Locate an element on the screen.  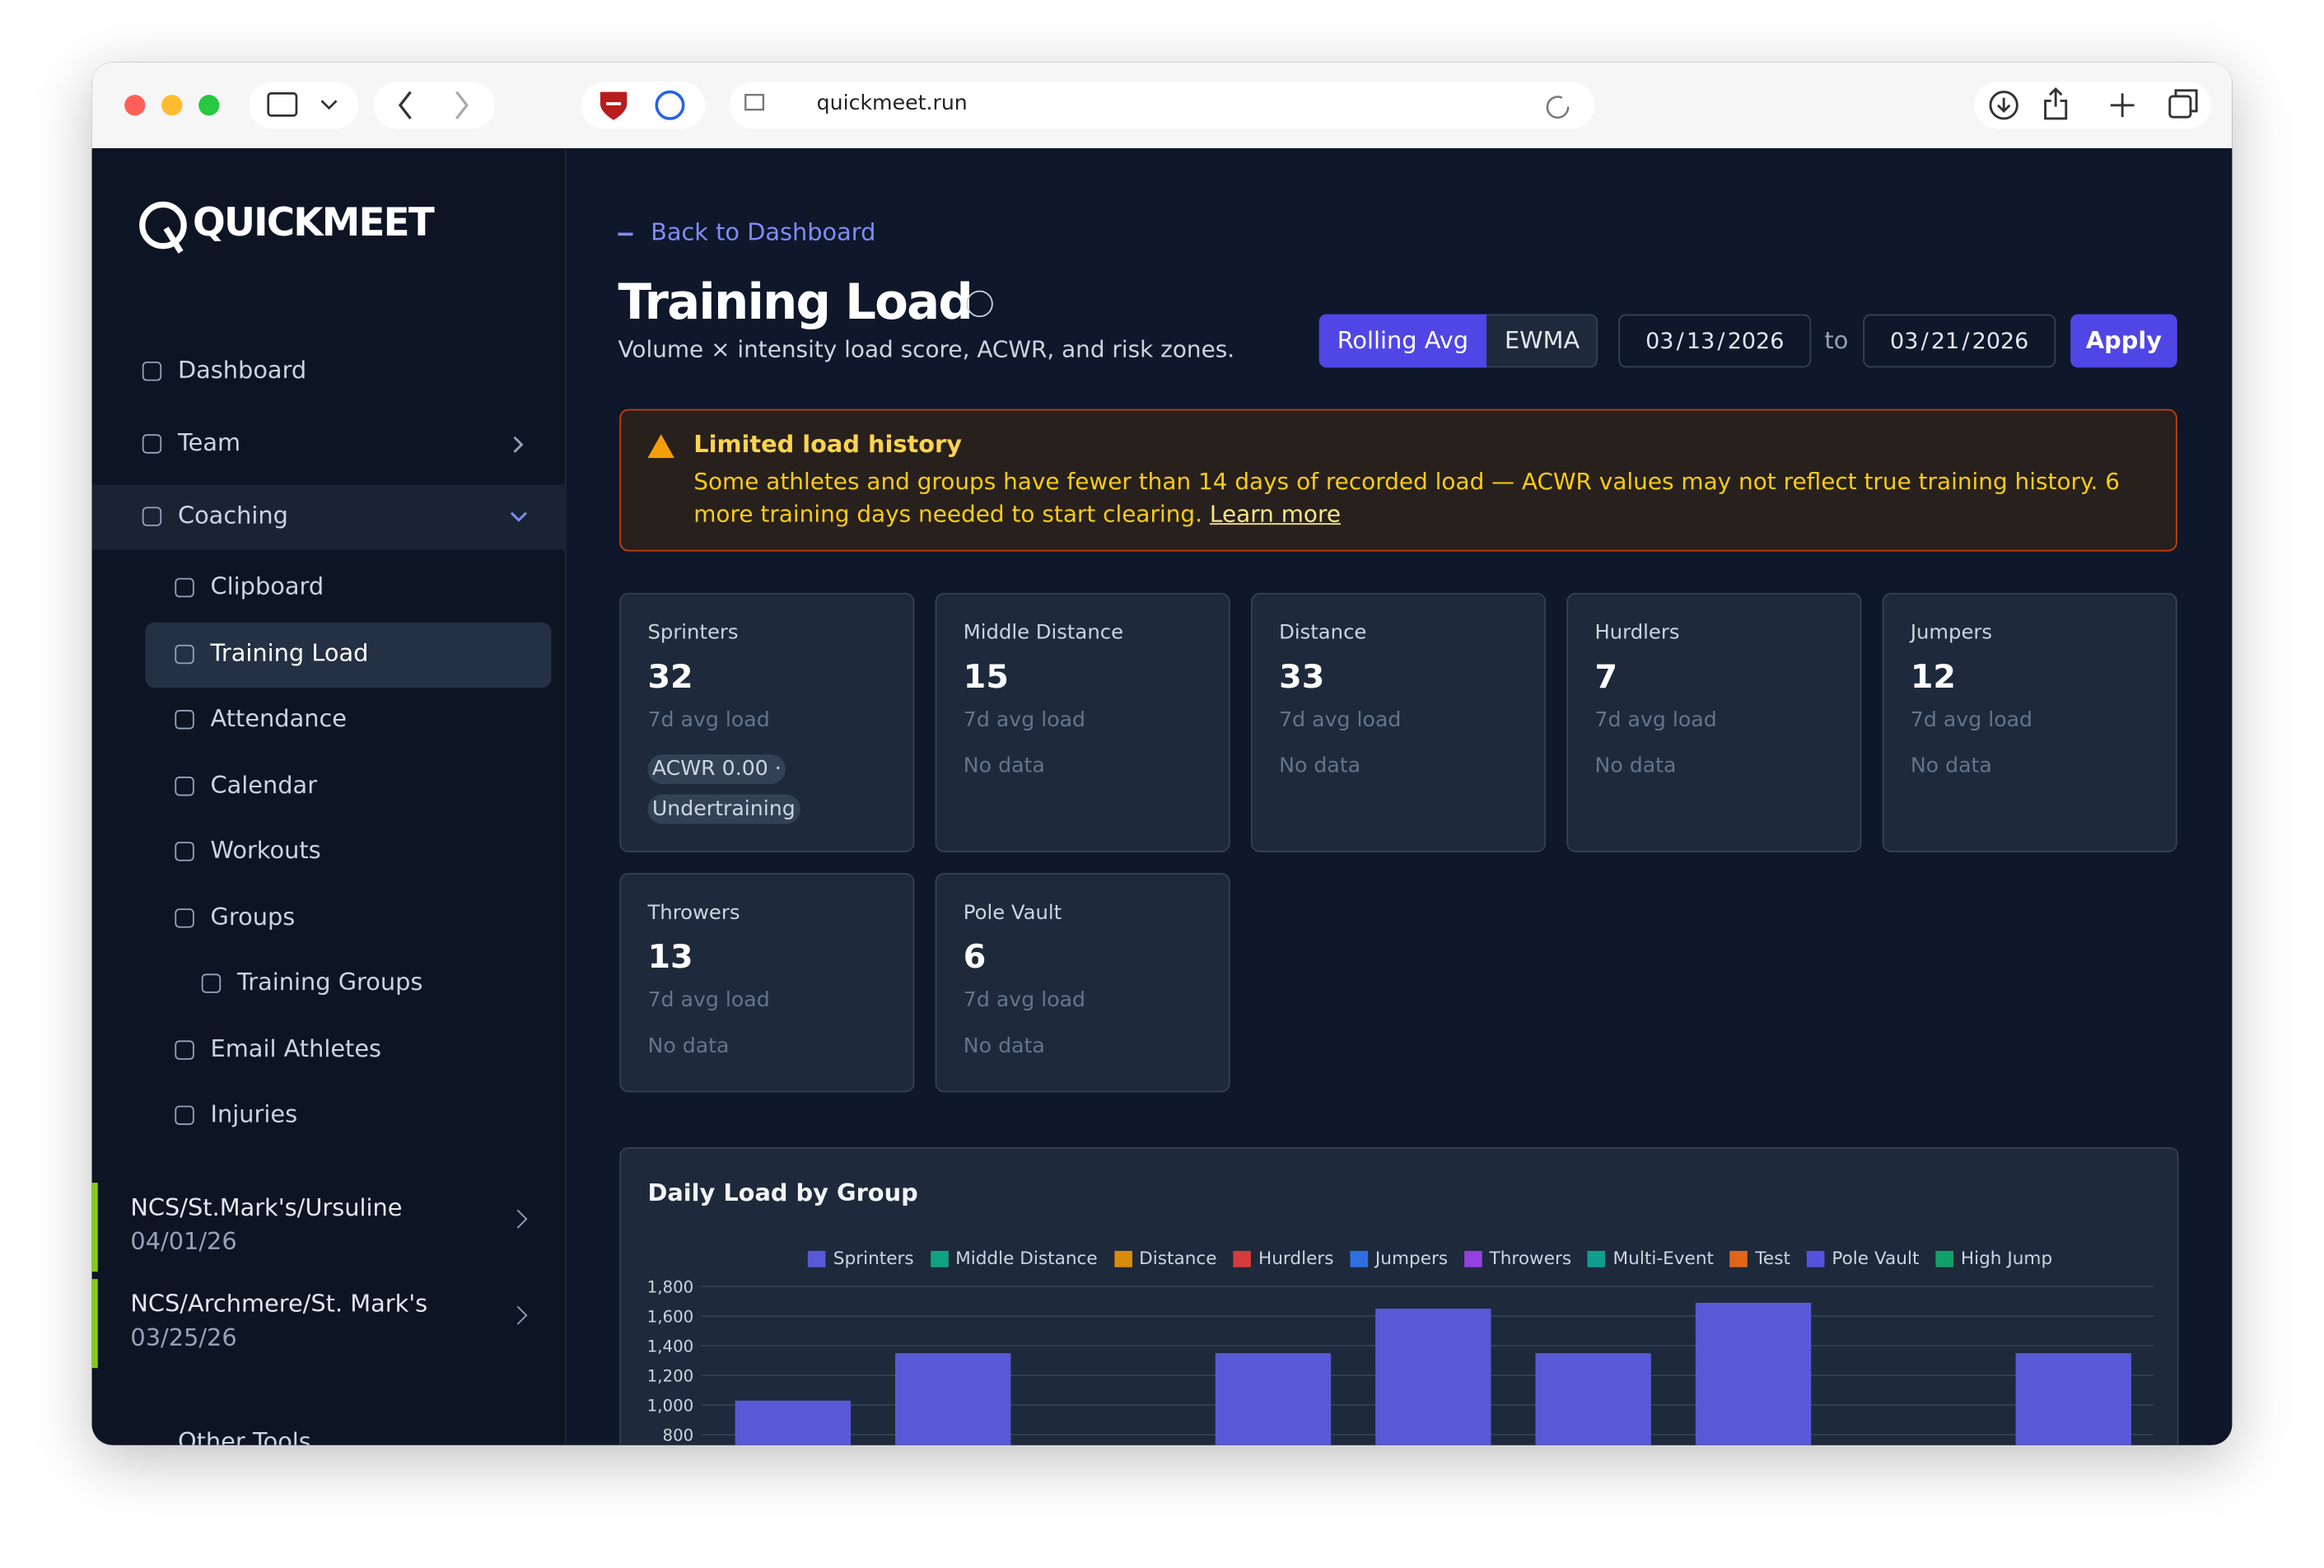
card-name: Jumpers is located at coordinates (1951, 633).